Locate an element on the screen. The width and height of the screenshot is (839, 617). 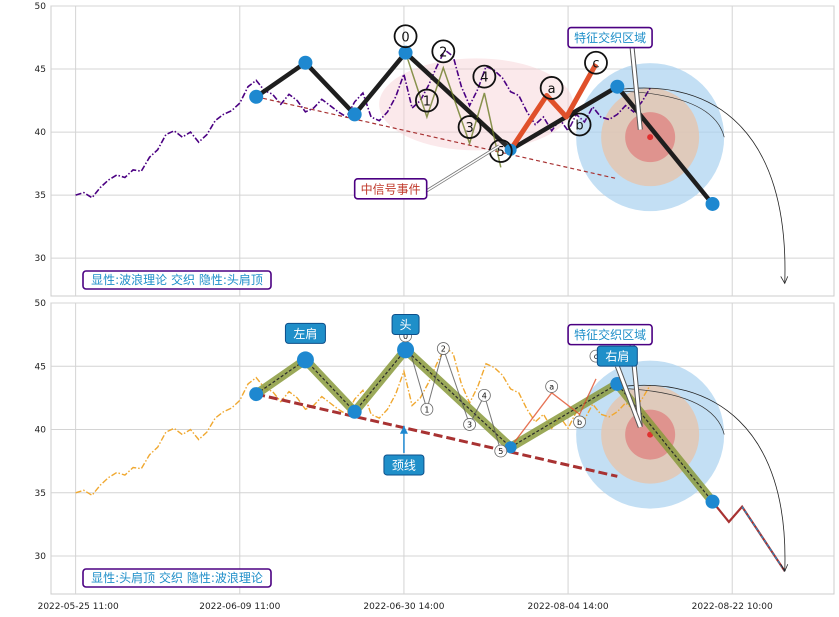
x-tick-label: 2022-05-25 11:00 is located at coordinates (78, 607).